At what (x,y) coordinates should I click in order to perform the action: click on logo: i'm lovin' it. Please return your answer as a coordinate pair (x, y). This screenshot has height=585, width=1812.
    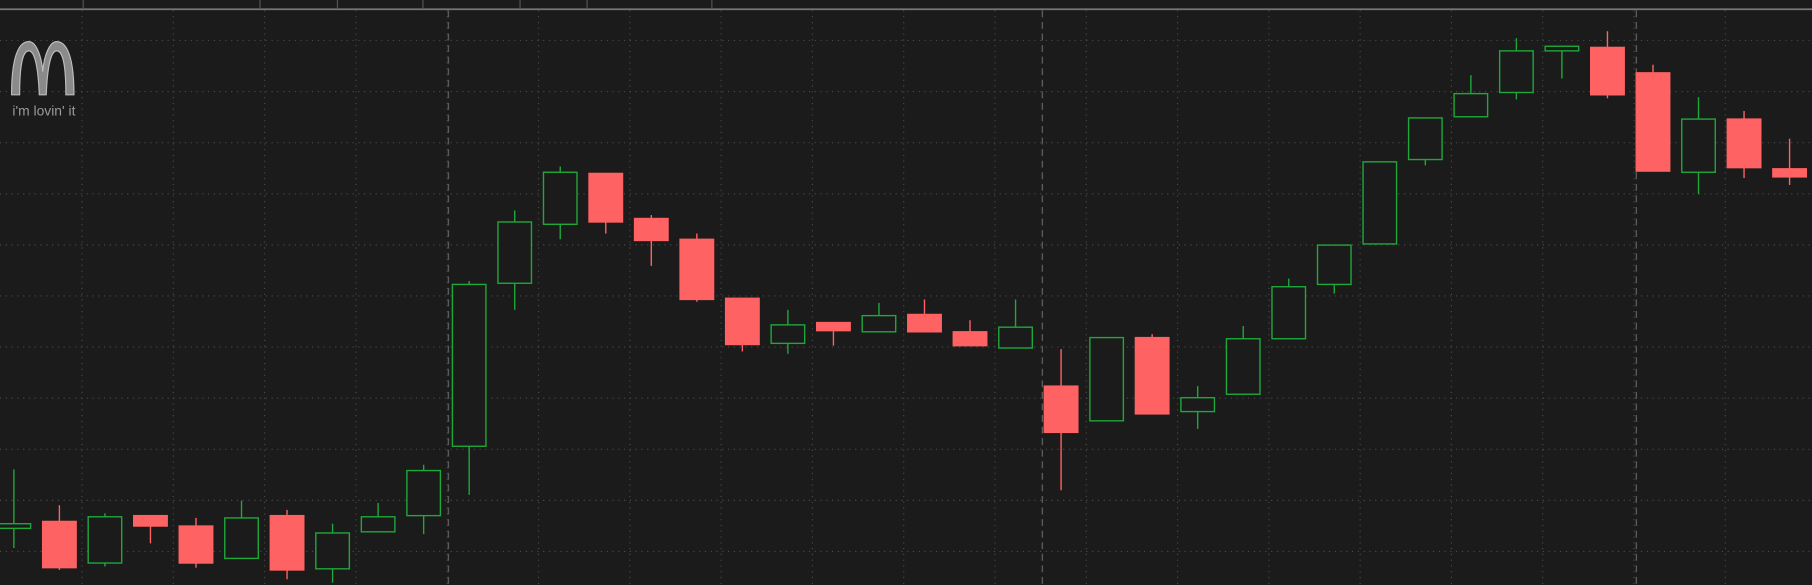
    Looking at the image, I should click on (43, 80).